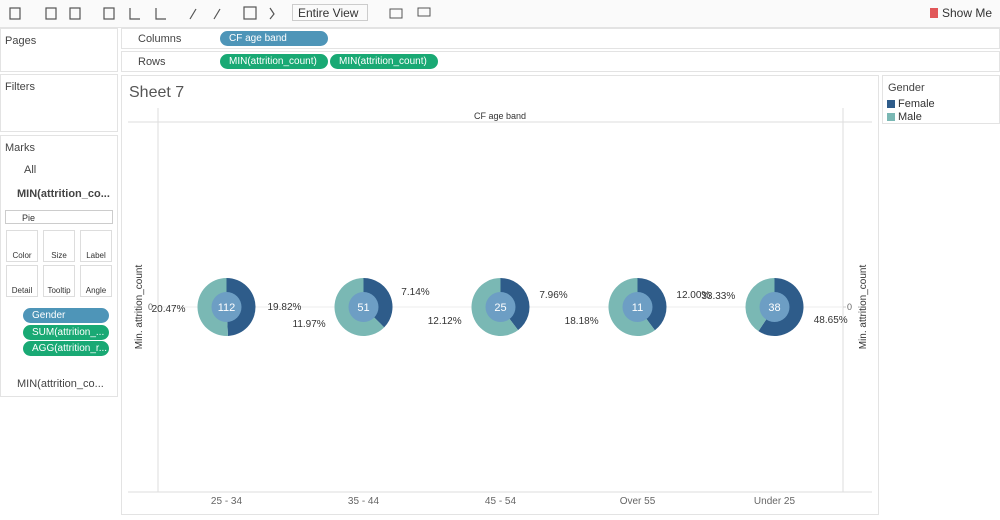  I want to click on show-me-label: Show Me, so click(967, 13).